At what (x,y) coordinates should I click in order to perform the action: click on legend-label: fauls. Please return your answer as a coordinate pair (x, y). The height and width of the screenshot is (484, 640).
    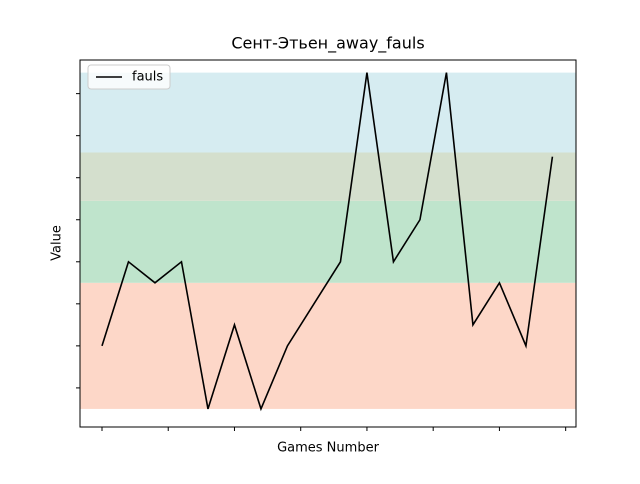
    Looking at the image, I should click on (147, 77).